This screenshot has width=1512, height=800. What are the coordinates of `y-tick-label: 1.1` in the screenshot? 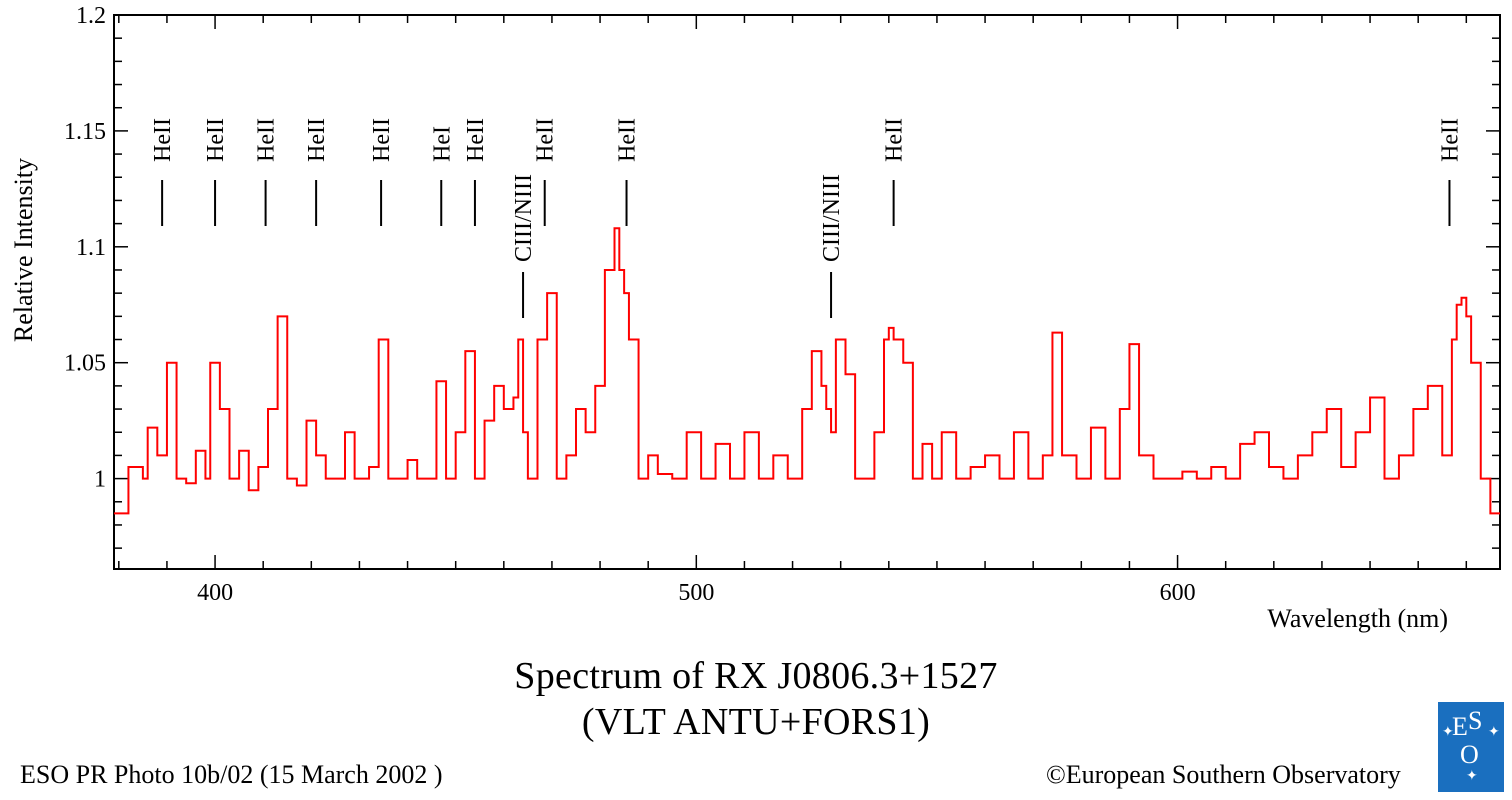 It's located at (91, 248).